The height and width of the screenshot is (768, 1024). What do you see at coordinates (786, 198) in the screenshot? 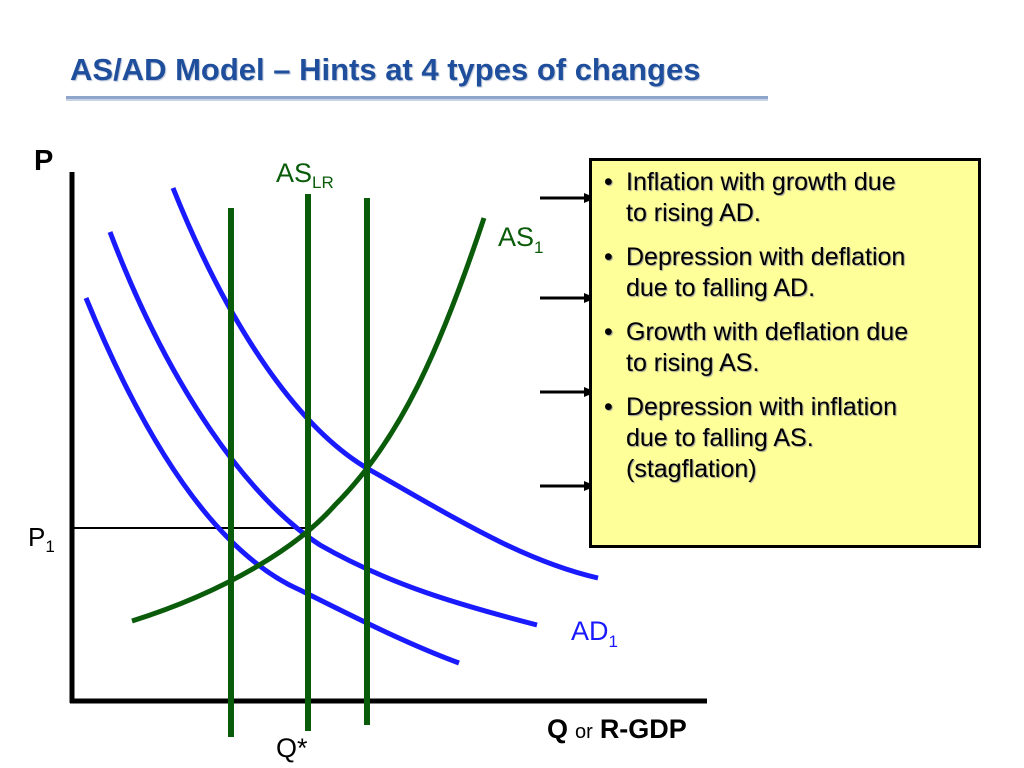
I see `hint-item: • Inflation with growth due to rising AD.` at bounding box center [786, 198].